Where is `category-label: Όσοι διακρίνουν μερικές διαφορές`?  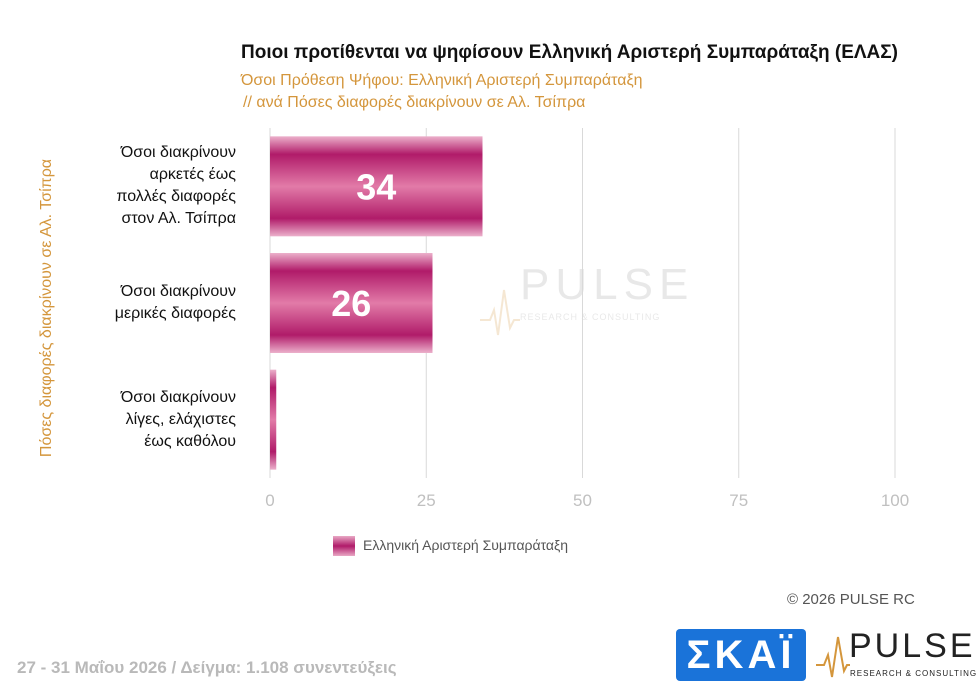
category-label: Όσοι διακρίνουν μερικές διαφορές is located at coordinates (151, 303).